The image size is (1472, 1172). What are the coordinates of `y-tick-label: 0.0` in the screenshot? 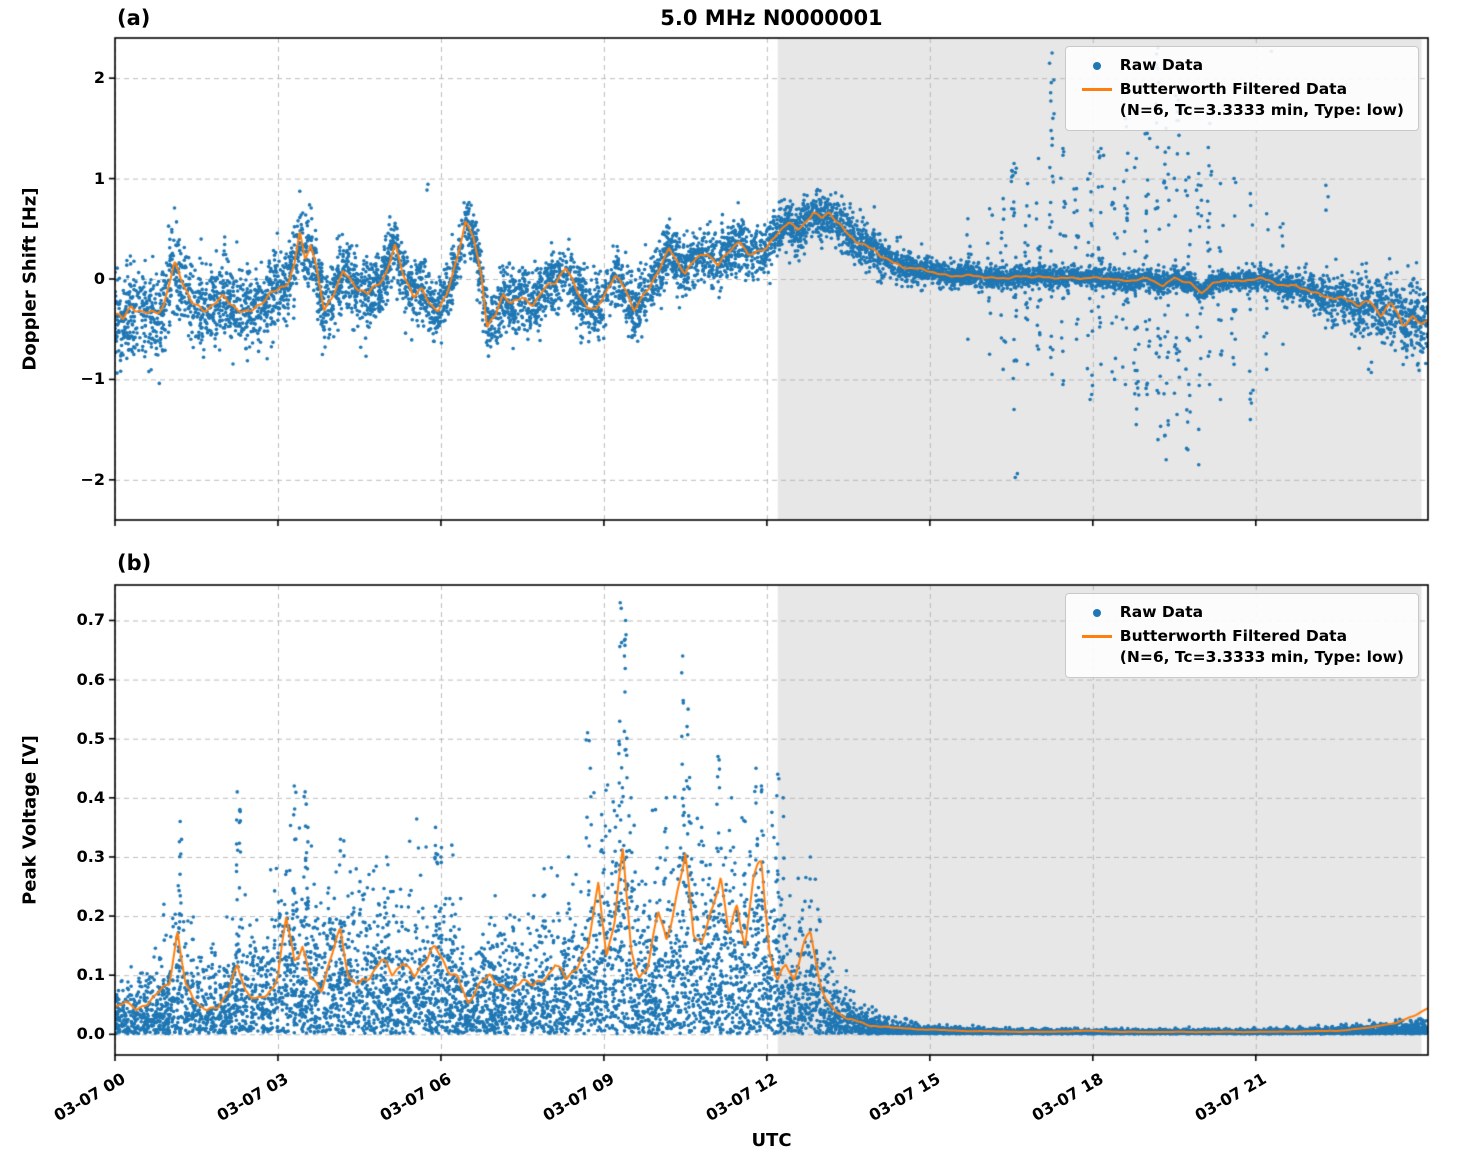 It's located at (90, 1034).